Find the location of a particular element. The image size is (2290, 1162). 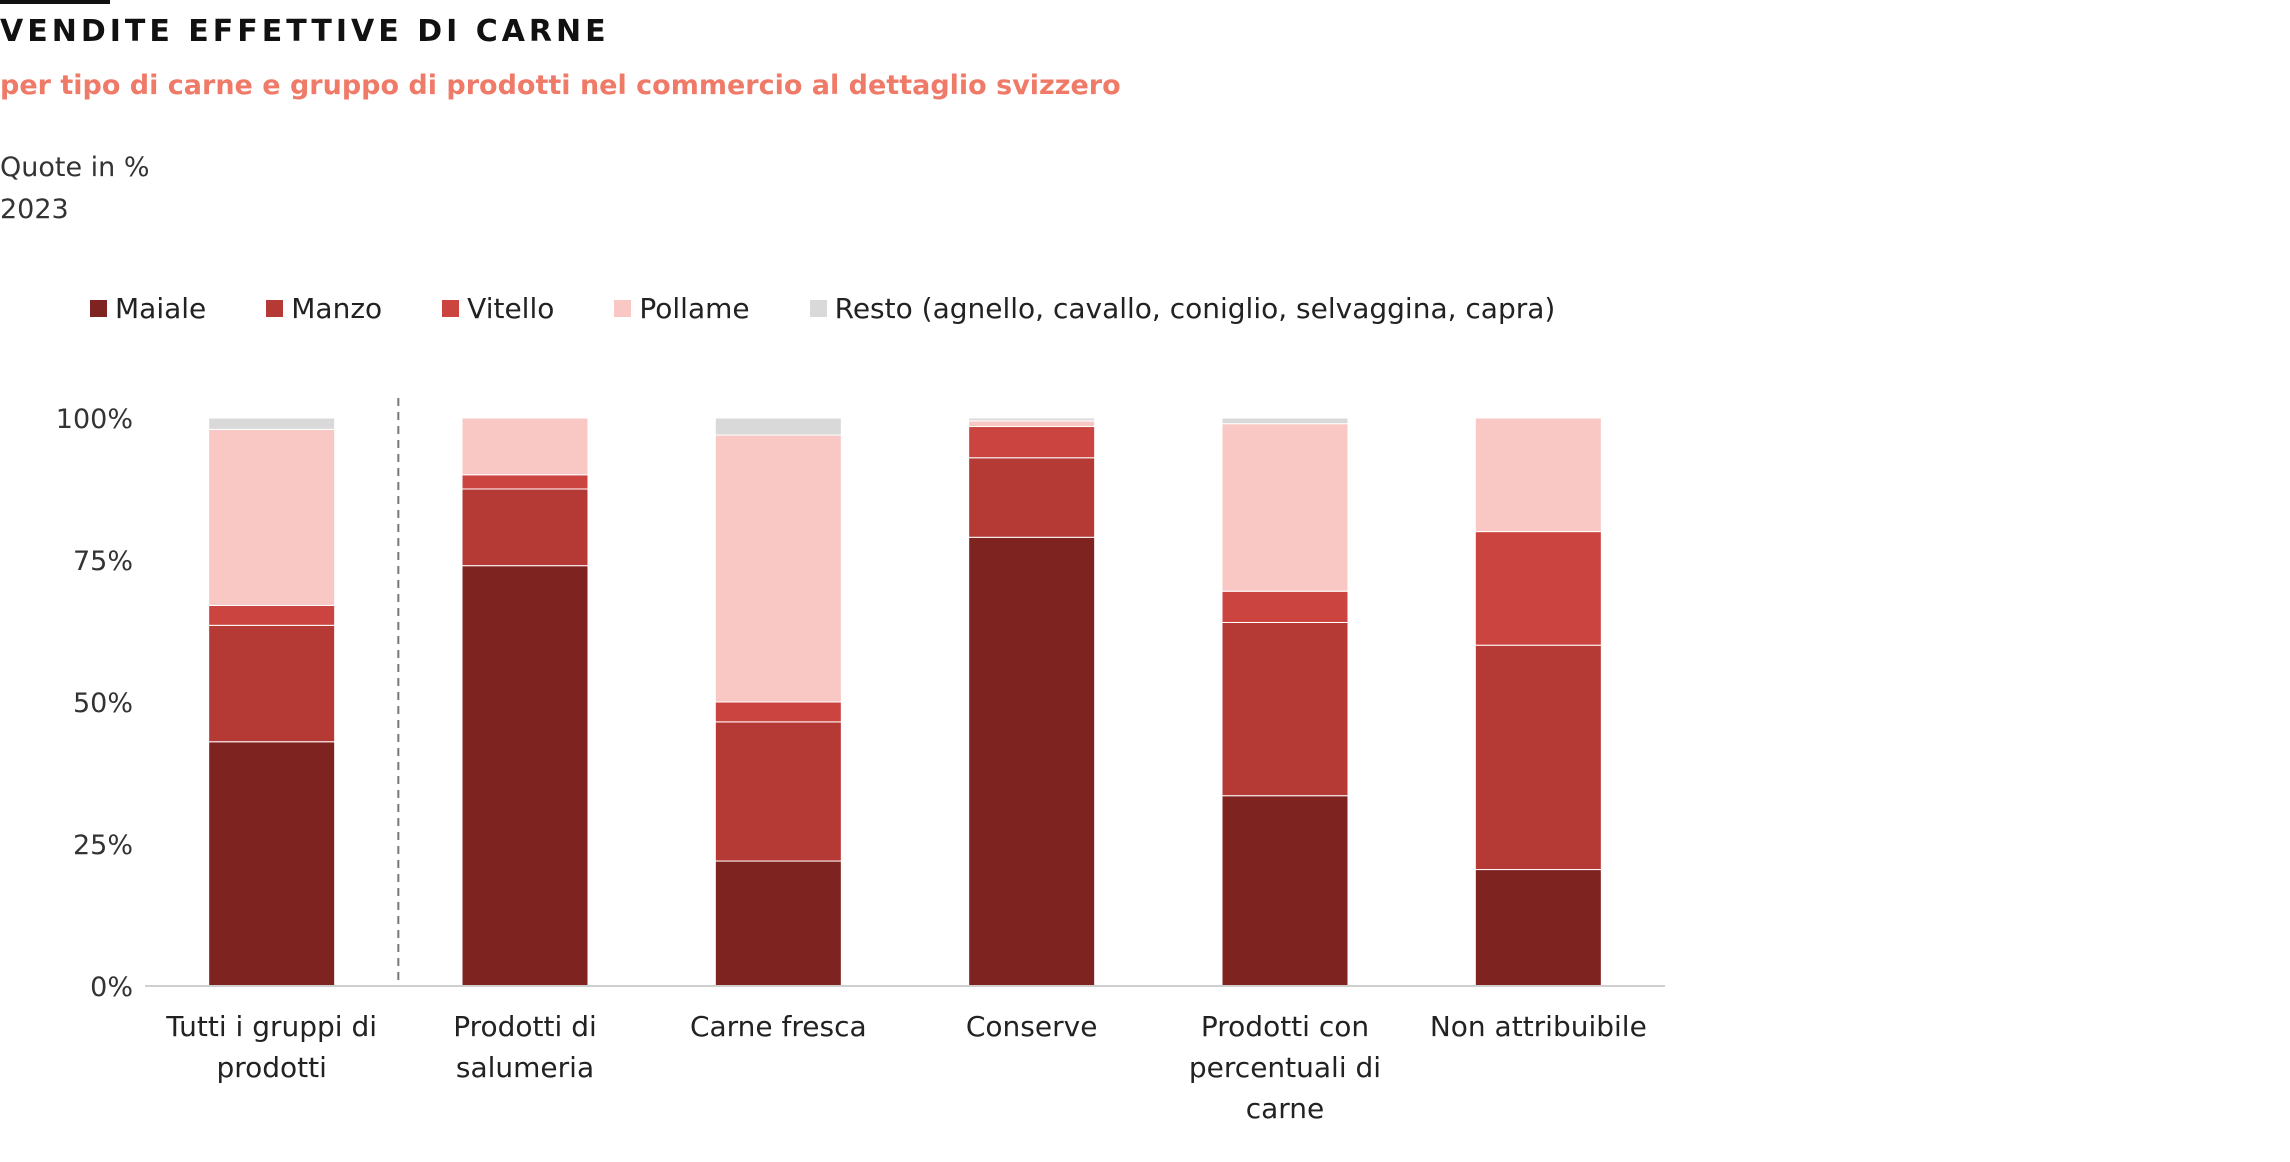

chart-title: VENDITE EFFETTIVE DI CARNE is located at coordinates (305, 31).